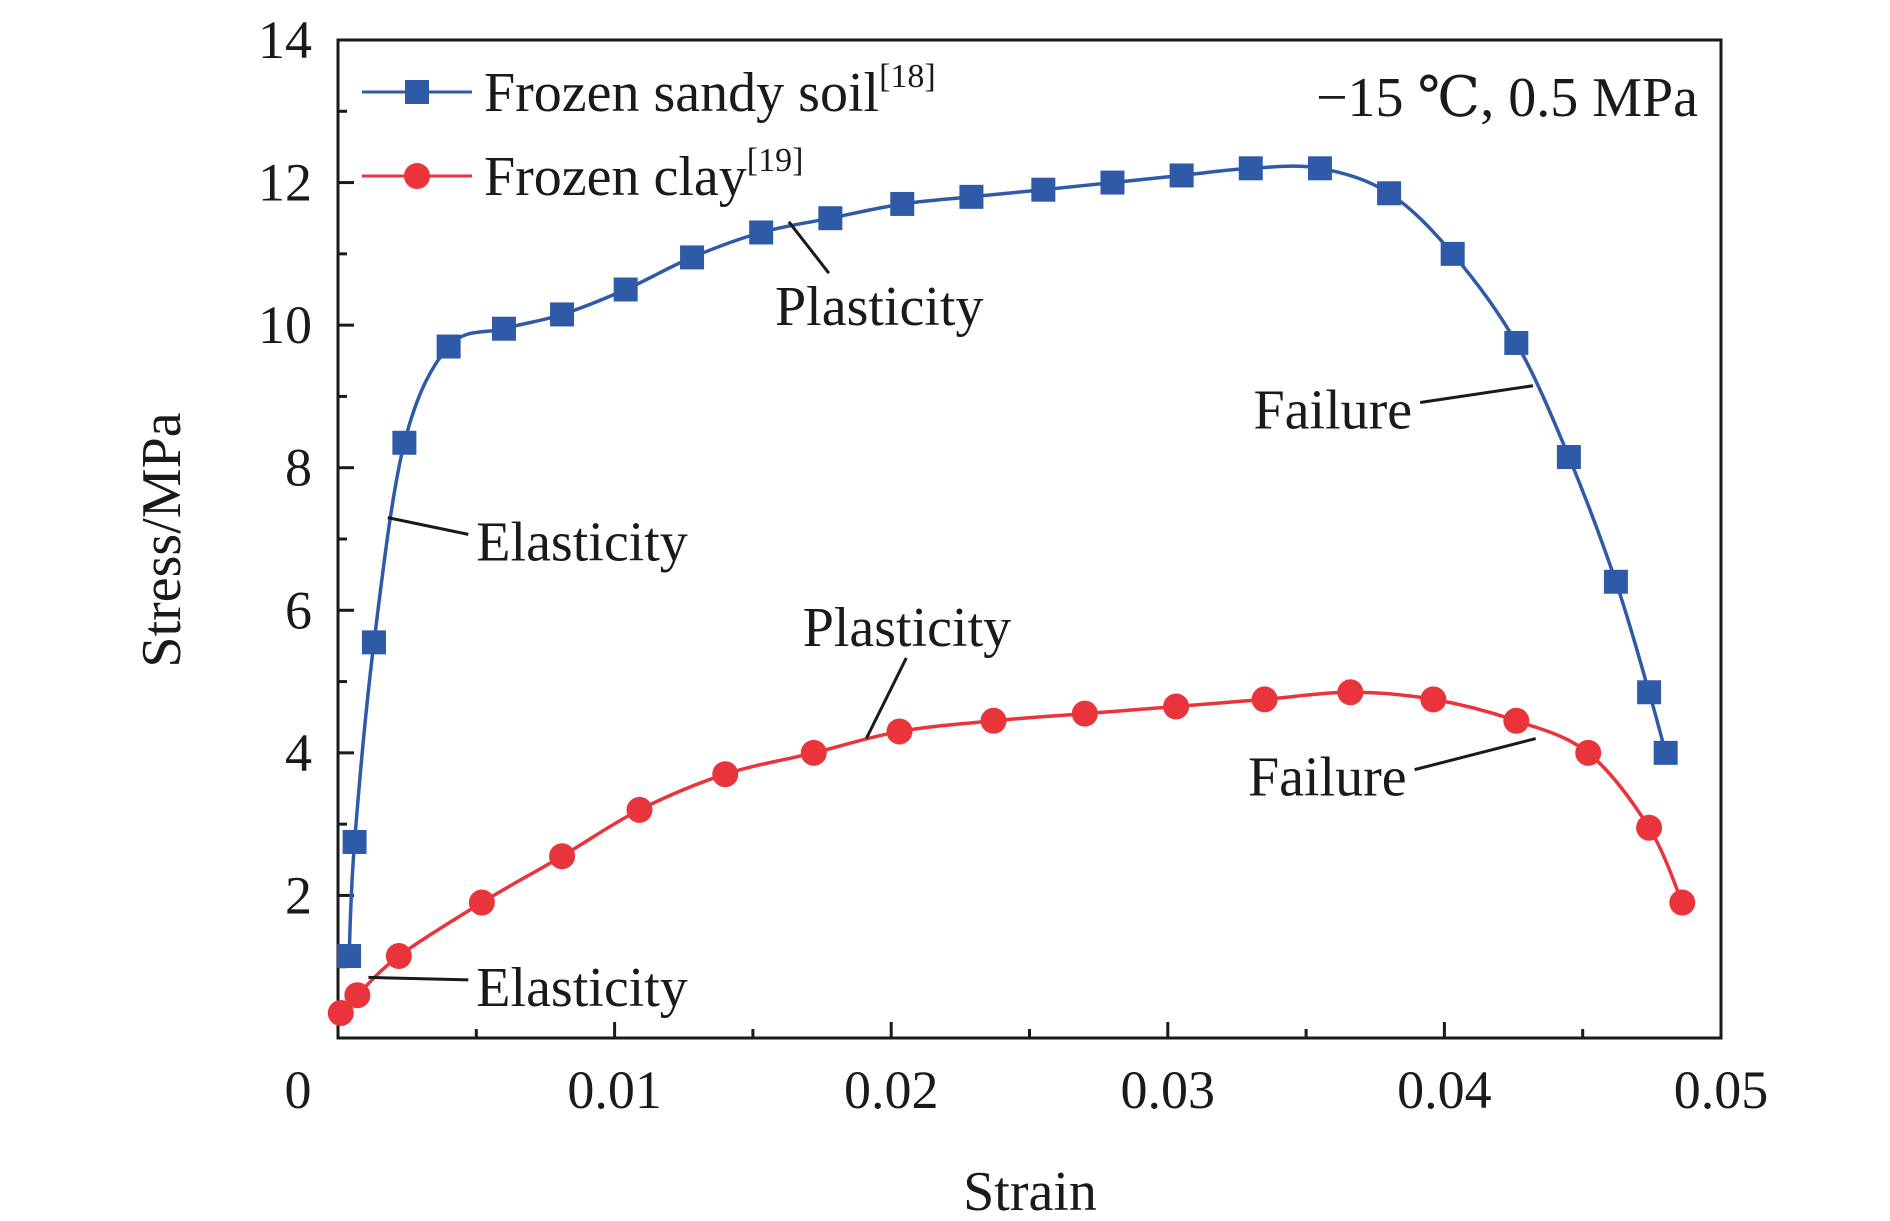 Image resolution: width=1890 pixels, height=1221 pixels. Describe the element at coordinates (298, 895) in the screenshot. I see `y-tick-label: 2` at that location.